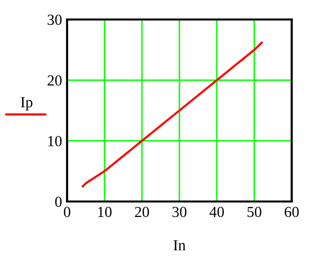 Image resolution: width=312 pixels, height=260 pixels. What do you see at coordinates (142, 212) in the screenshot?
I see `x-tick-label: 20` at bounding box center [142, 212].